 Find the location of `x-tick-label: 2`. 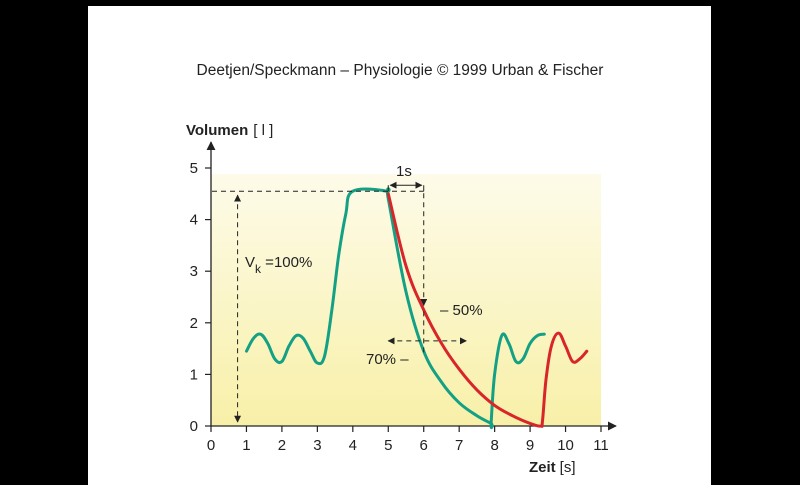

x-tick-label: 2 is located at coordinates (282, 445).